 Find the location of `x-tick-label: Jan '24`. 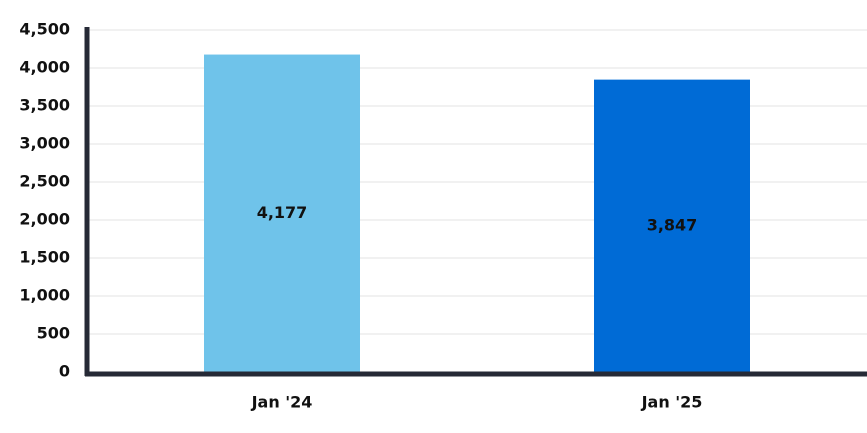

x-tick-label: Jan '24 is located at coordinates (282, 402).